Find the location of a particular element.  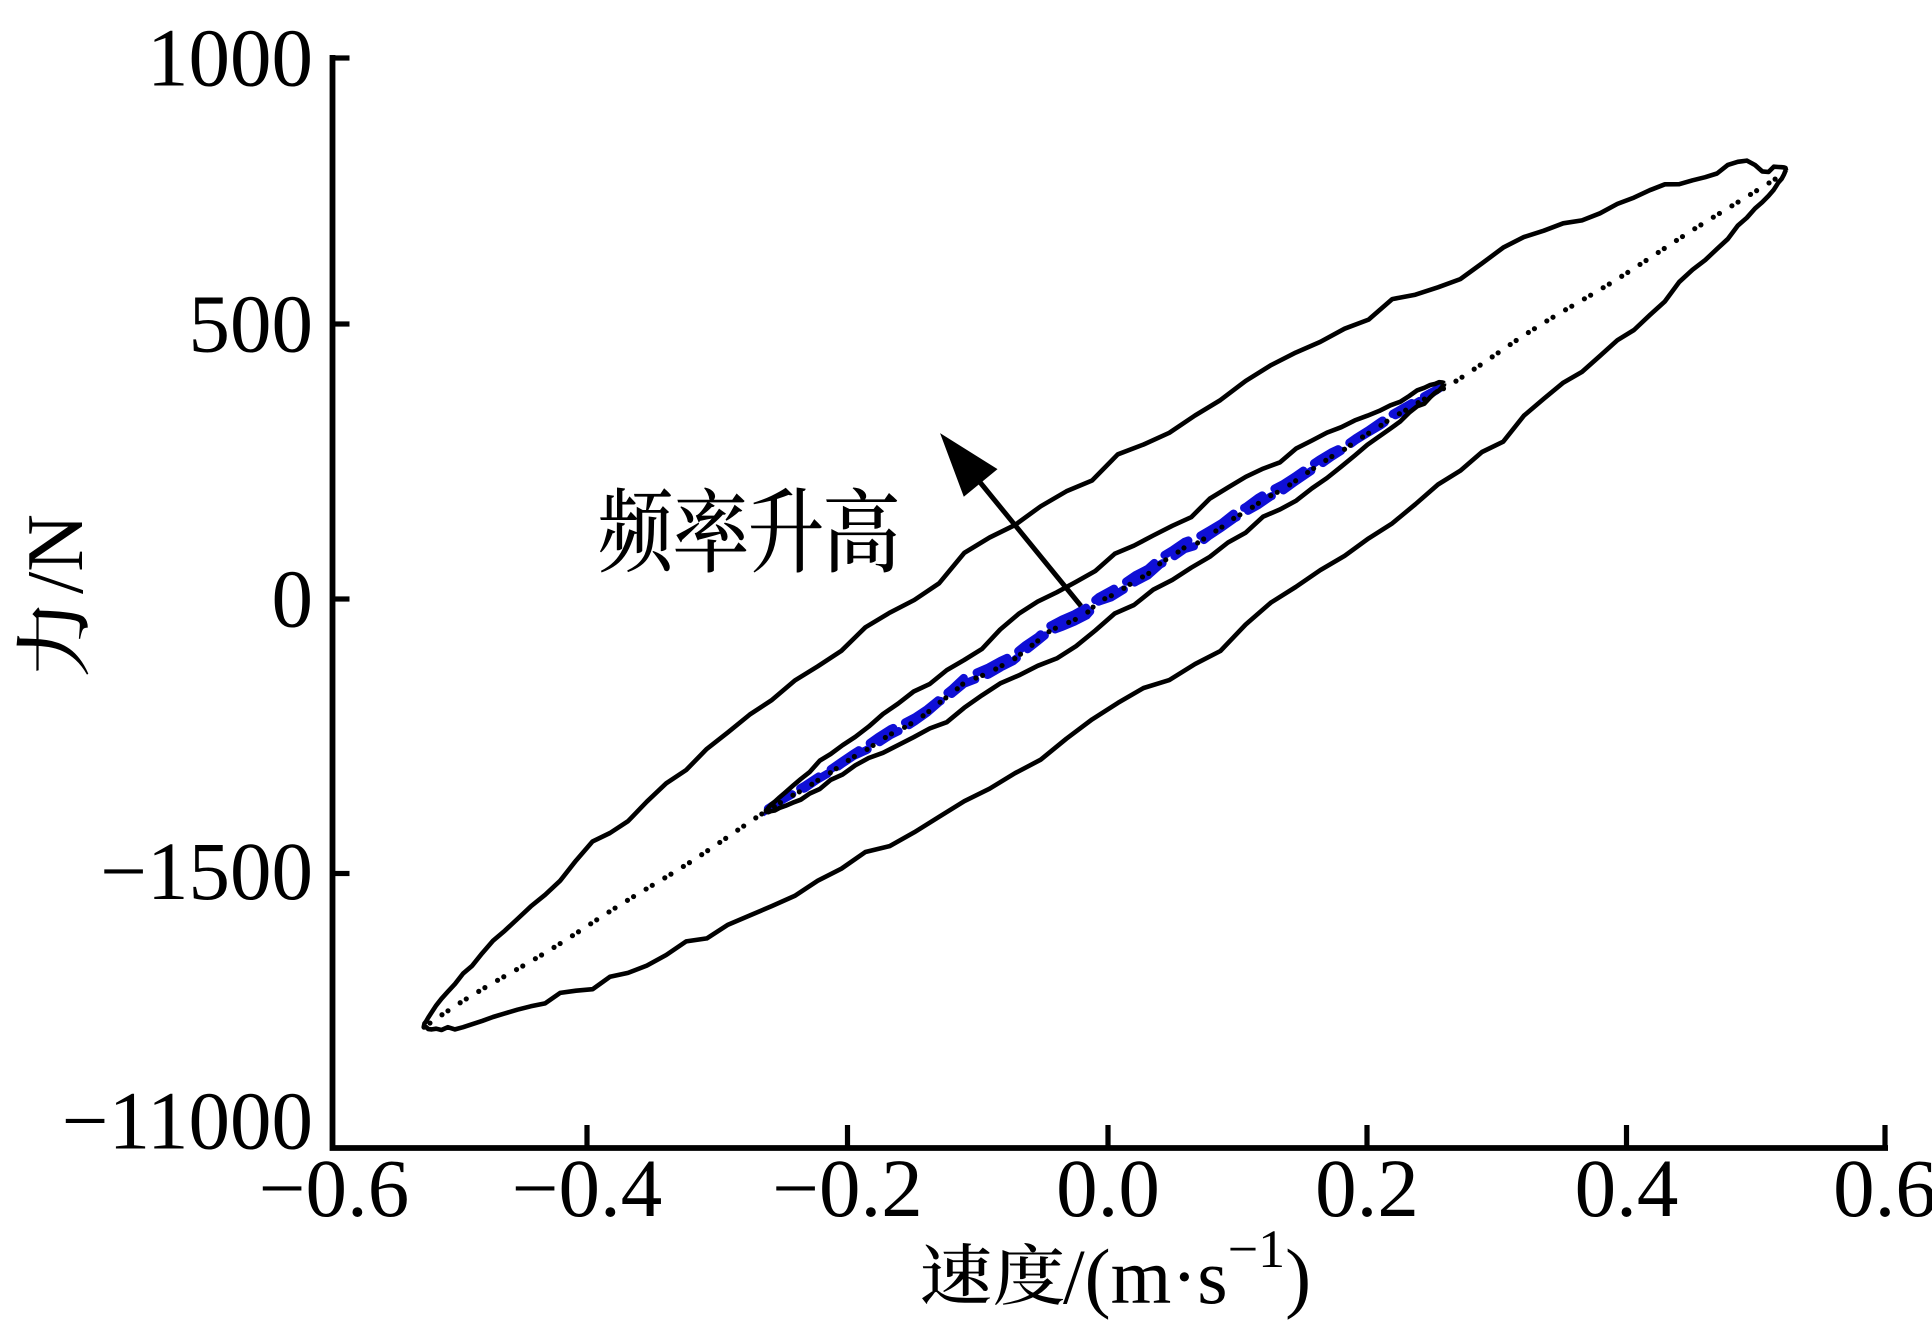

svg-text: −11000 is located at coordinates (187, 1121).